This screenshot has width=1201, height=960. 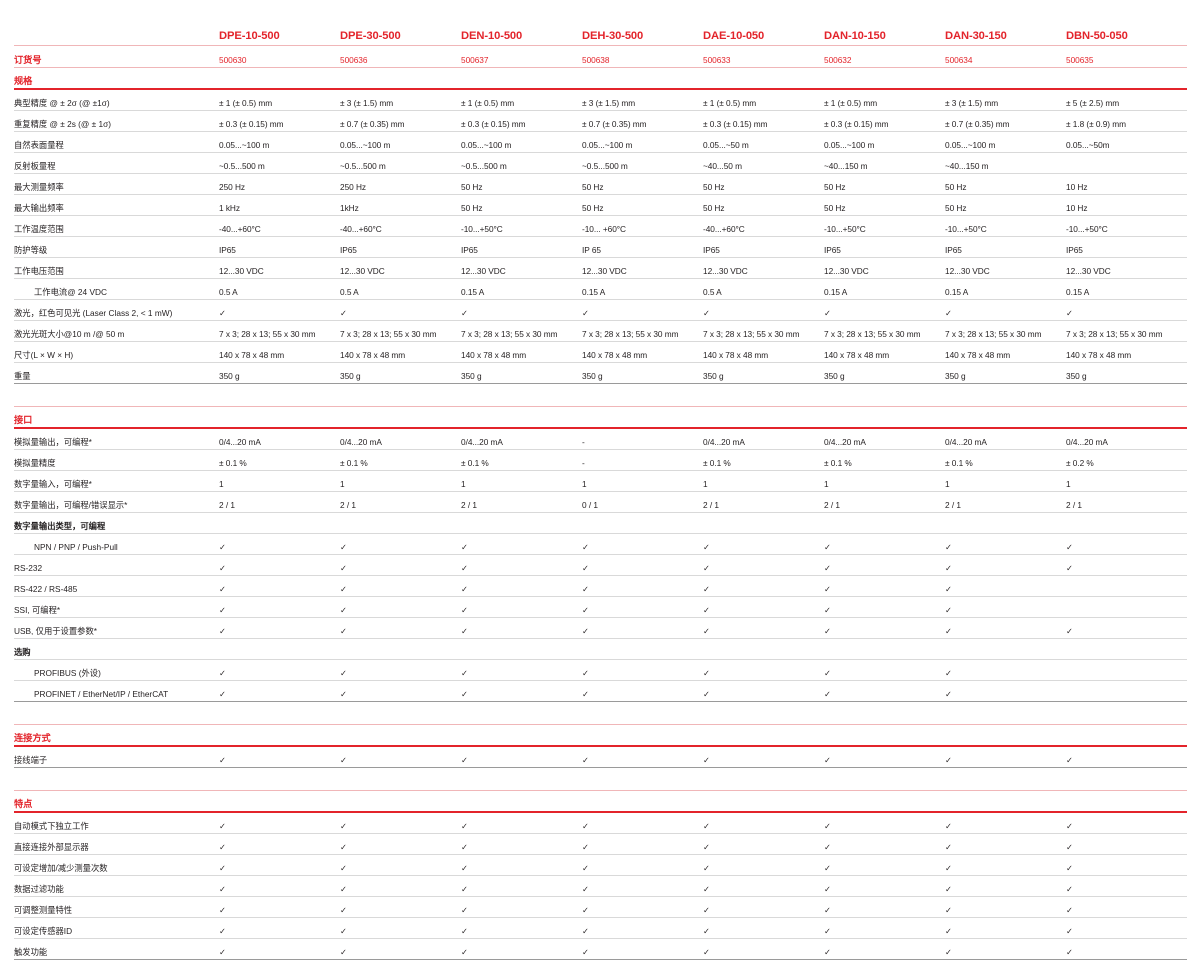 I want to click on cell-value-DEN-10-500: 140 x 78 x 48 mm, so click(x=521, y=352).